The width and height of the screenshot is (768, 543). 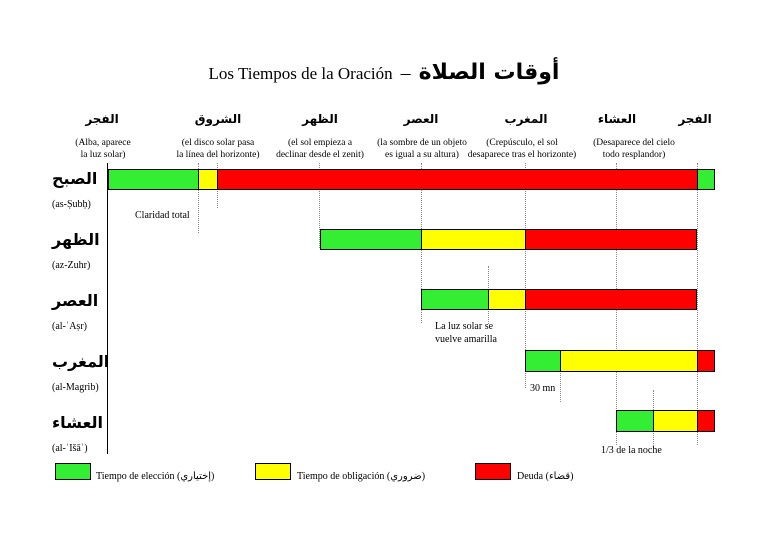 What do you see at coordinates (75, 300) in the screenshot?
I see `prayer-asr-arabic: العصر` at bounding box center [75, 300].